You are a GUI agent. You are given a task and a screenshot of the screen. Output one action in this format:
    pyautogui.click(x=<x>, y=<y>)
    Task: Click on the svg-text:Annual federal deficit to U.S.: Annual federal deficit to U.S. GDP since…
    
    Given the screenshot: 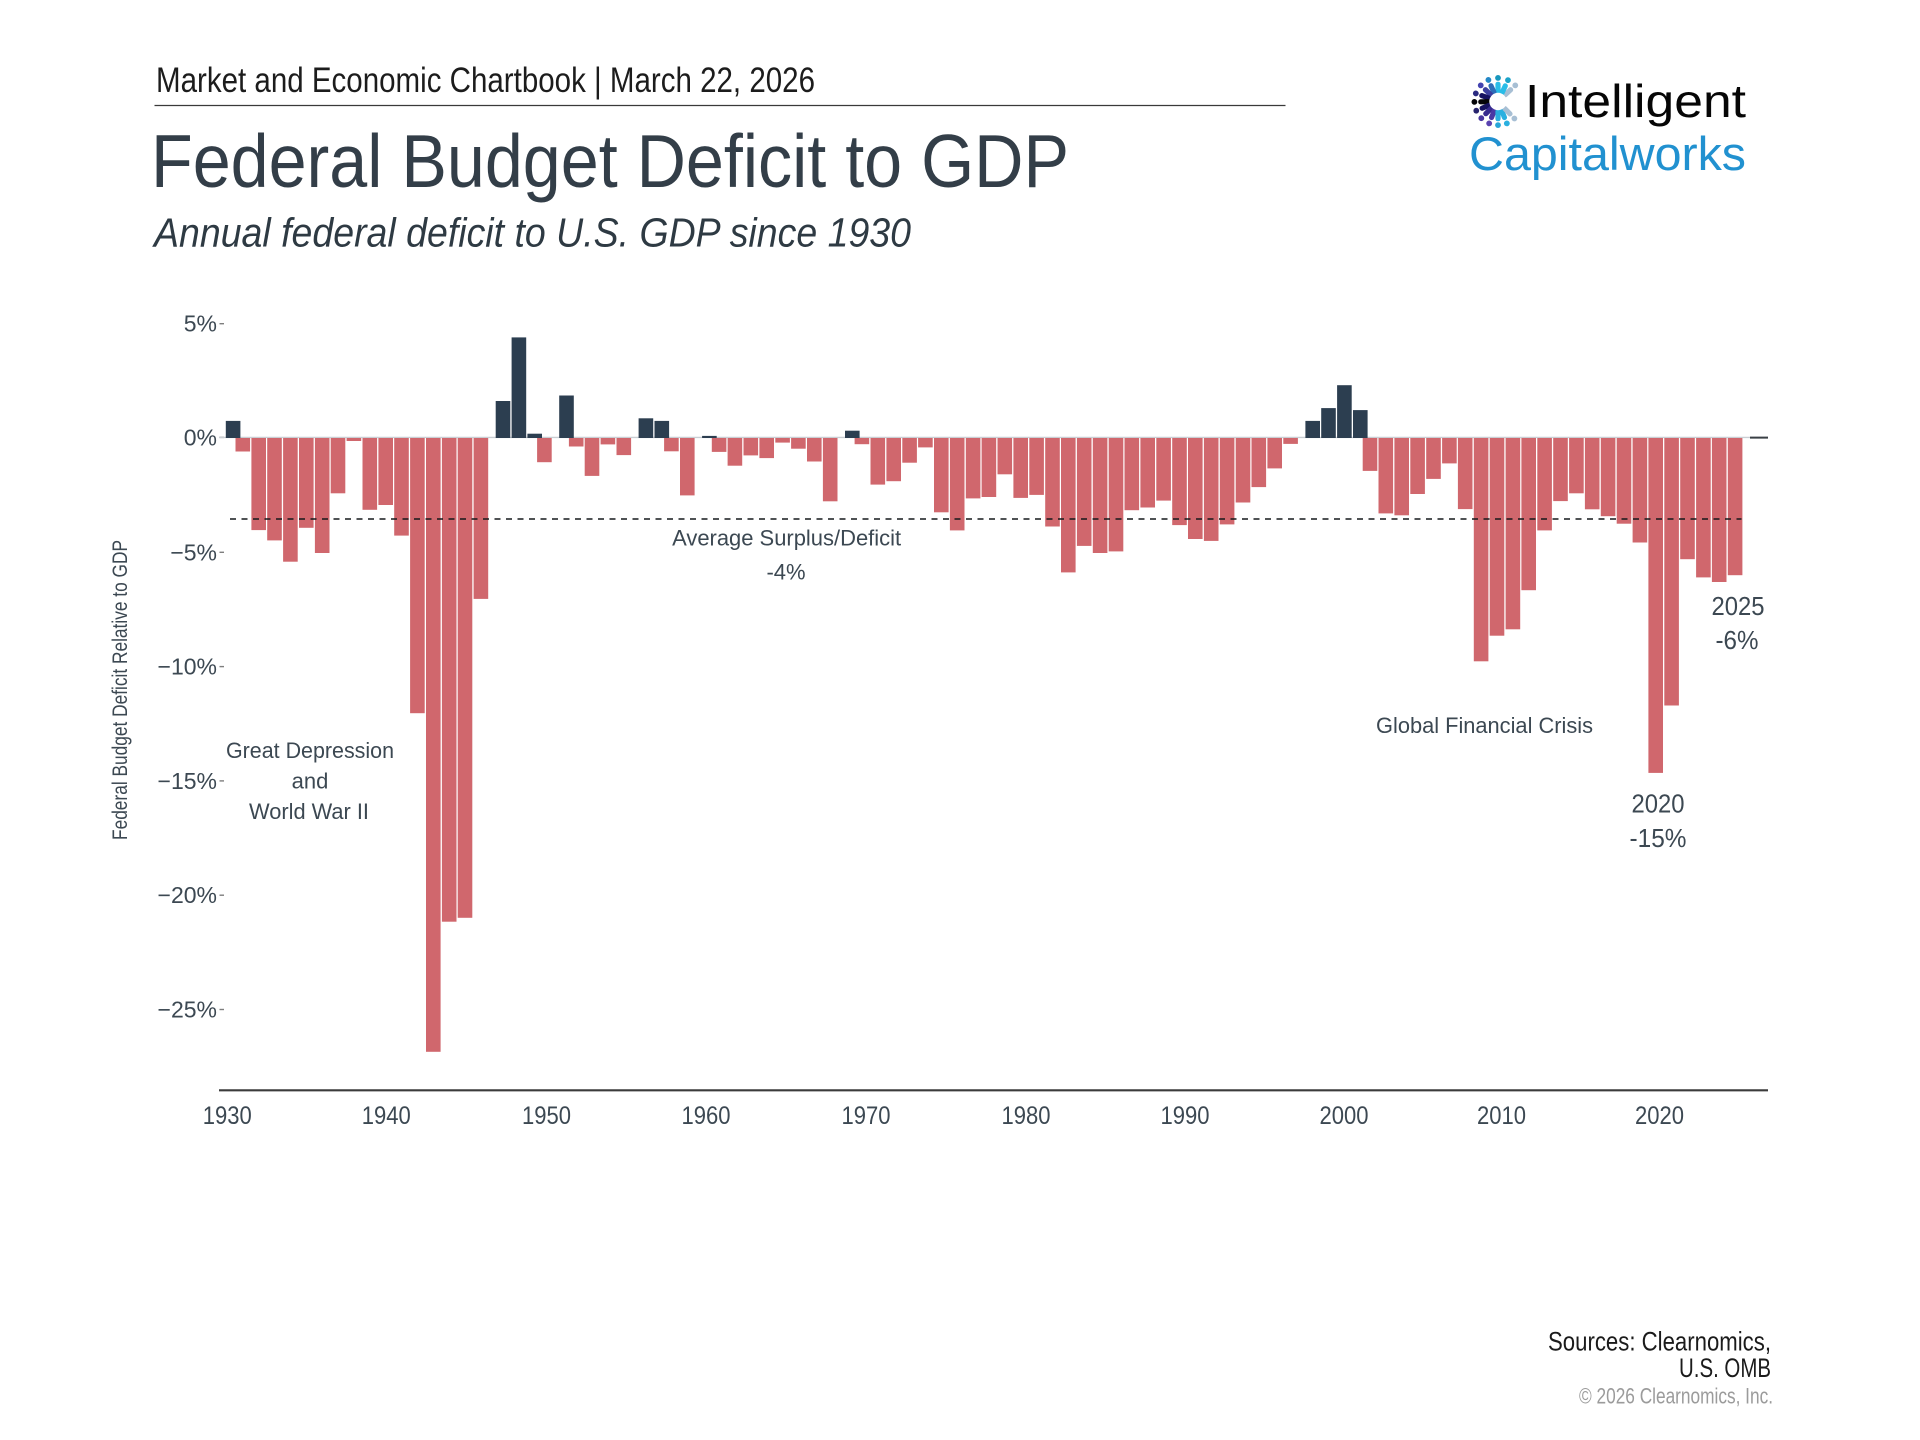 What is the action you would take?
    pyautogui.click(x=531, y=233)
    